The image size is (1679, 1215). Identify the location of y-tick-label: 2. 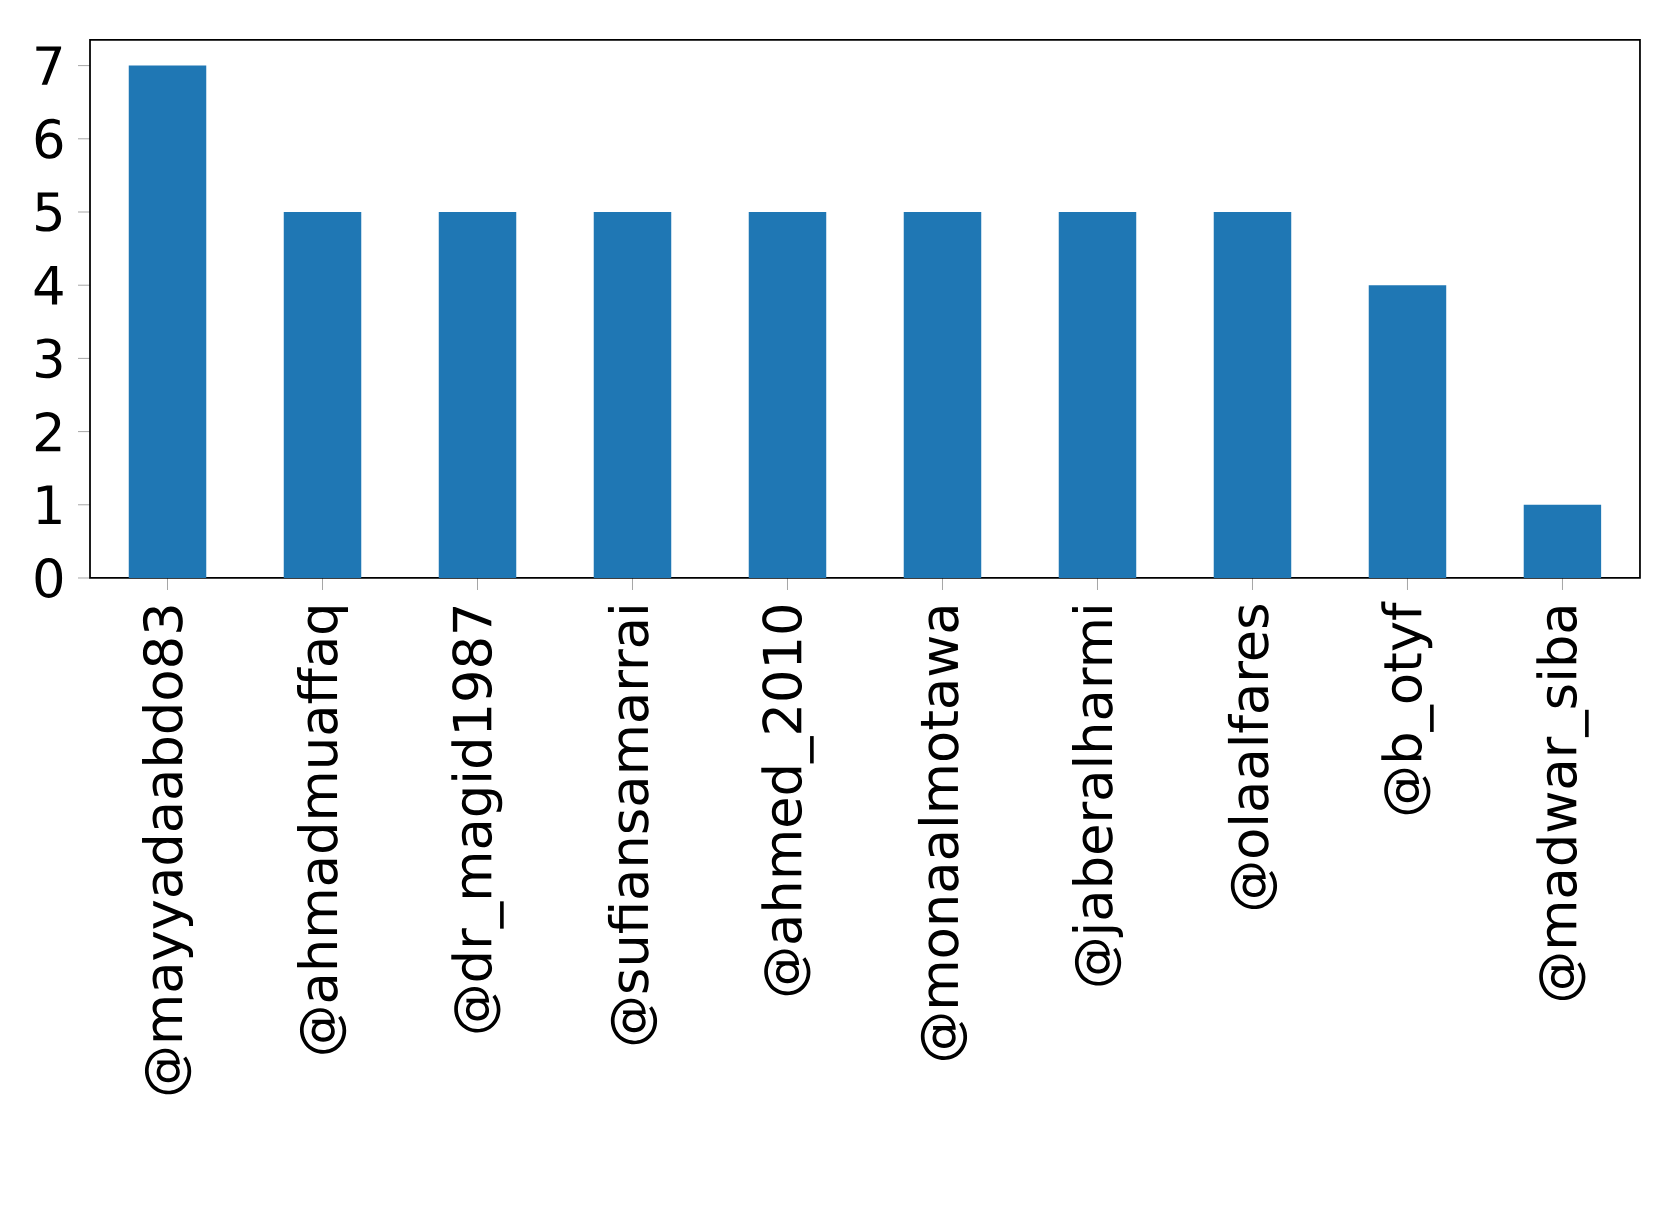
(48, 432).